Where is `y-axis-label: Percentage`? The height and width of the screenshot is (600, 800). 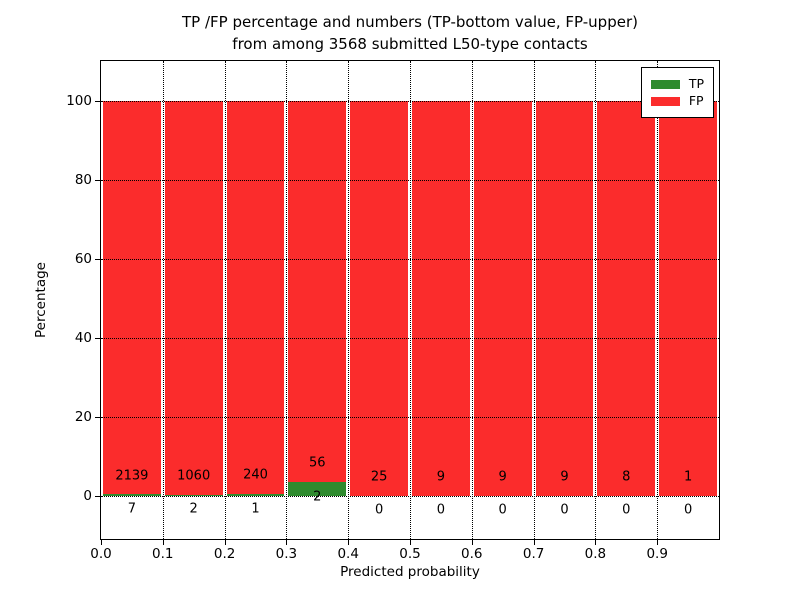 y-axis-label: Percentage is located at coordinates (41, 300).